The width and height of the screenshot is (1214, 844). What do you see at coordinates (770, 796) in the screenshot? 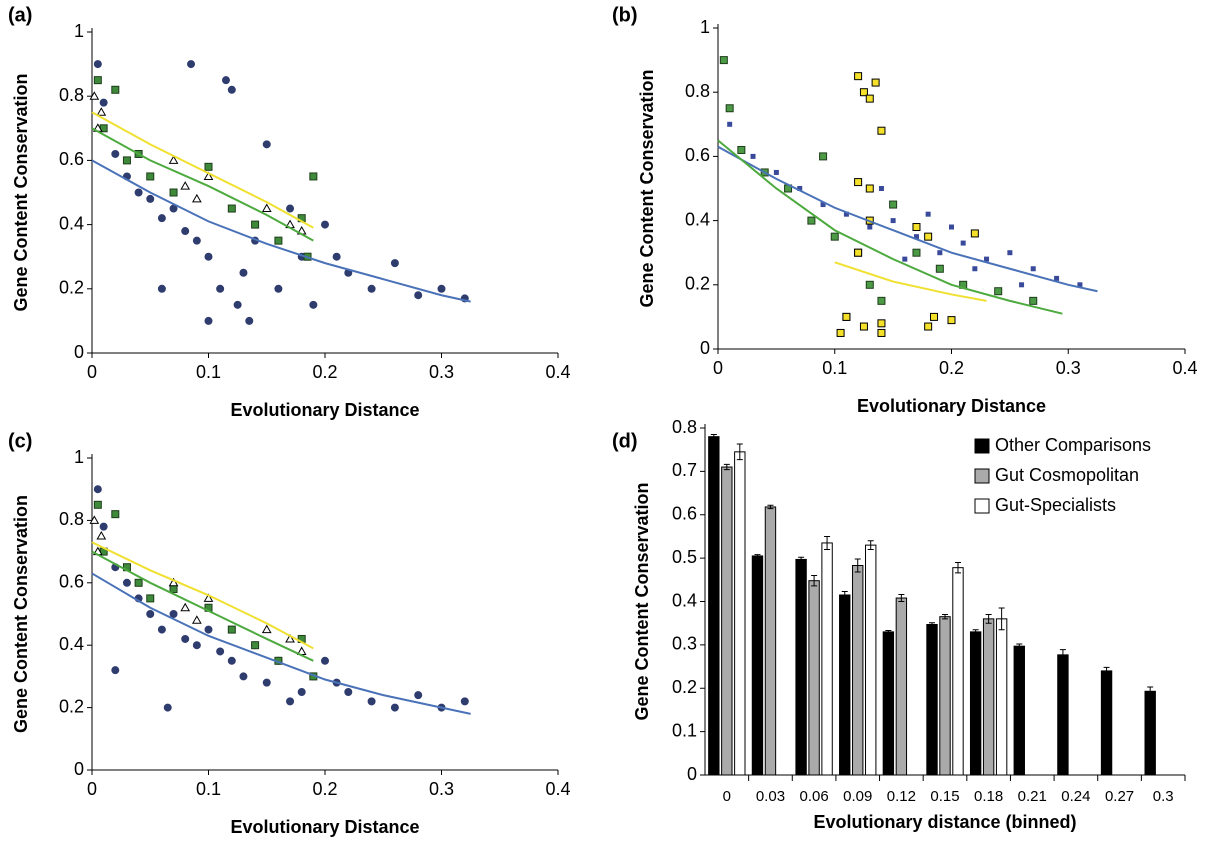
I see `x-tick-label: 0.03` at bounding box center [770, 796].